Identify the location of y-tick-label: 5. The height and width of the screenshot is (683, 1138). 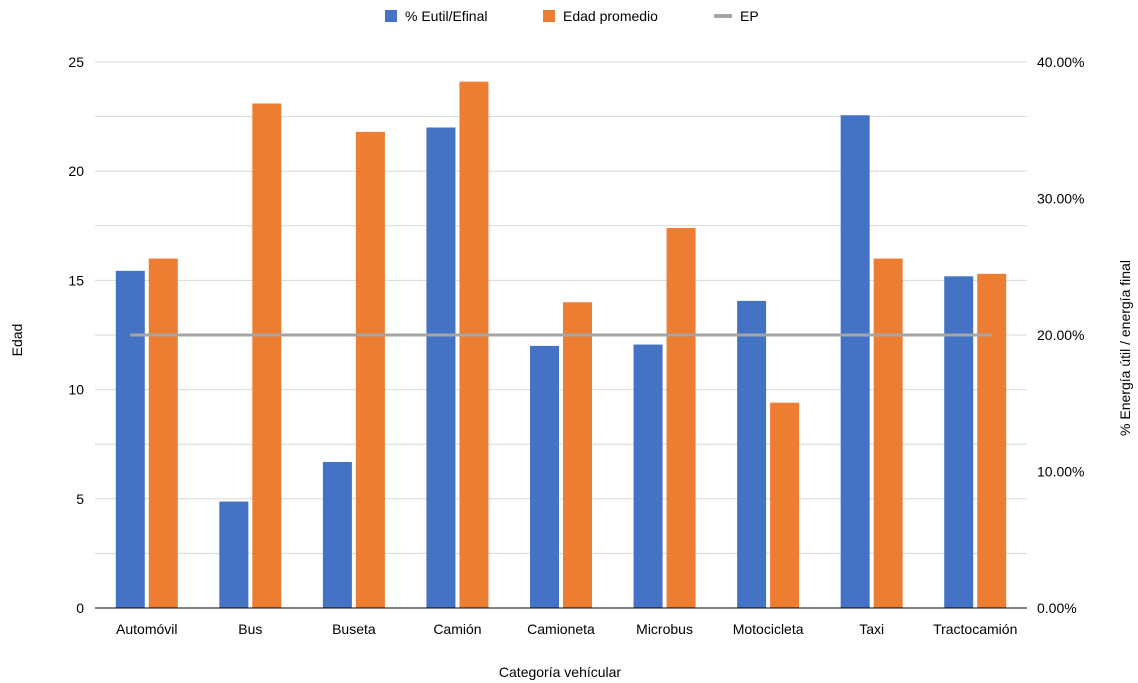
(80, 499).